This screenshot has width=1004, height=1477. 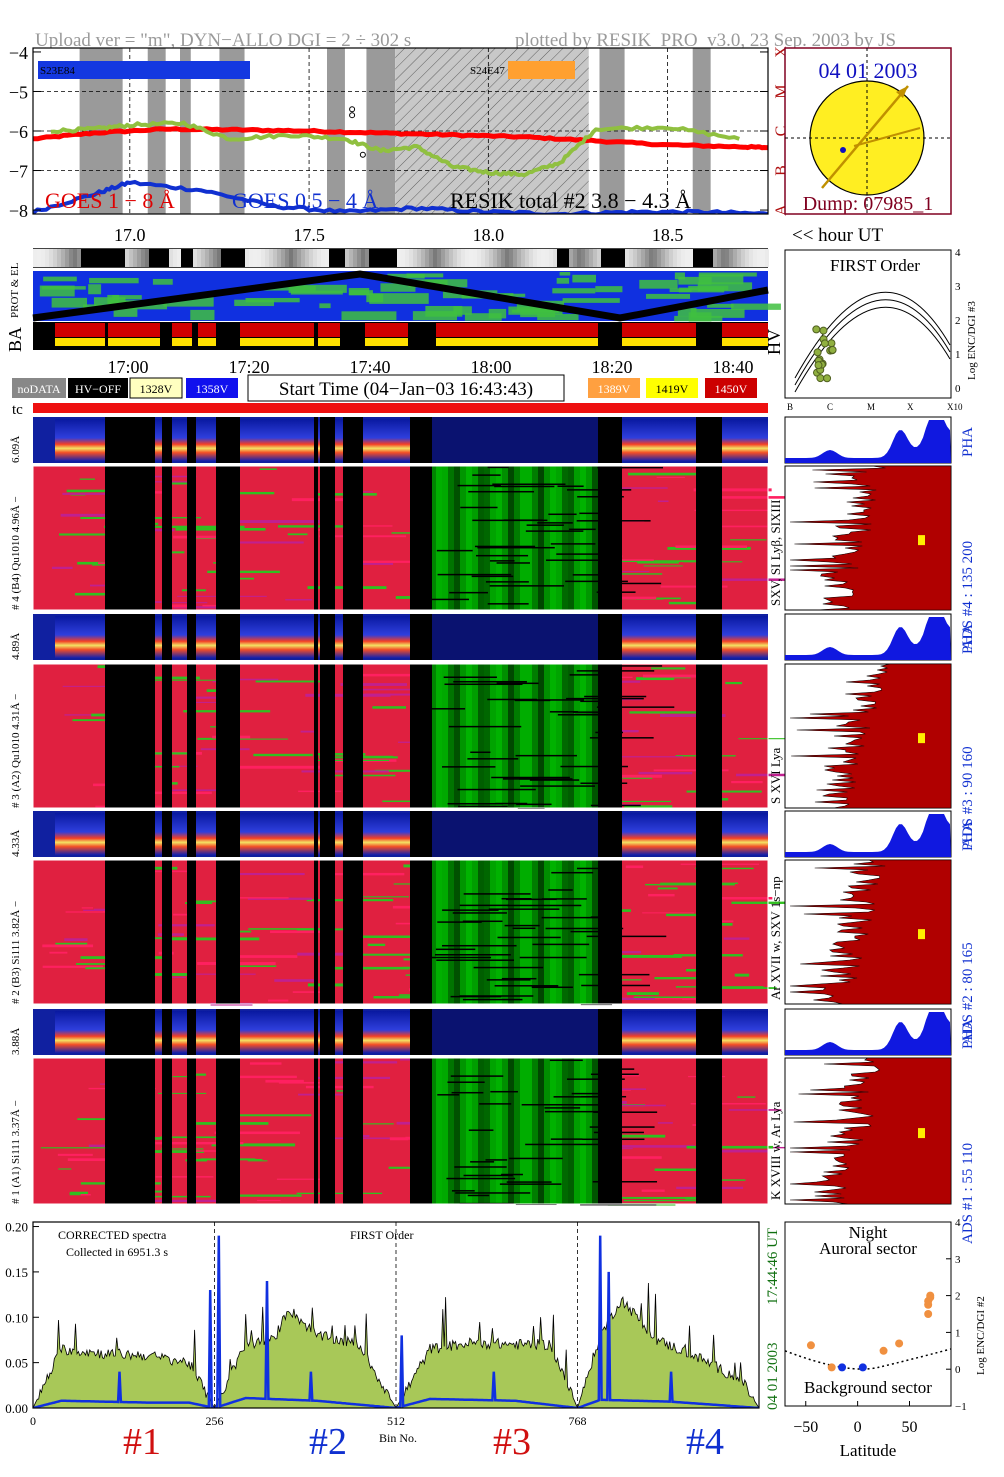 What do you see at coordinates (16, 952) in the screenshot?
I see `channel-label: # 2 (B3) Si111 3.82Å −` at bounding box center [16, 952].